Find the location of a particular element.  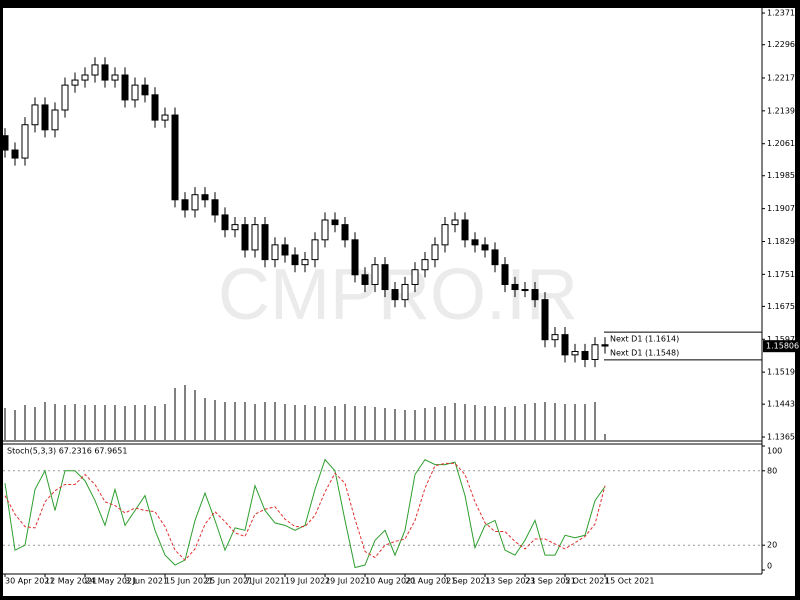

y-tick-label: 1.15190 is located at coordinates (783, 372).